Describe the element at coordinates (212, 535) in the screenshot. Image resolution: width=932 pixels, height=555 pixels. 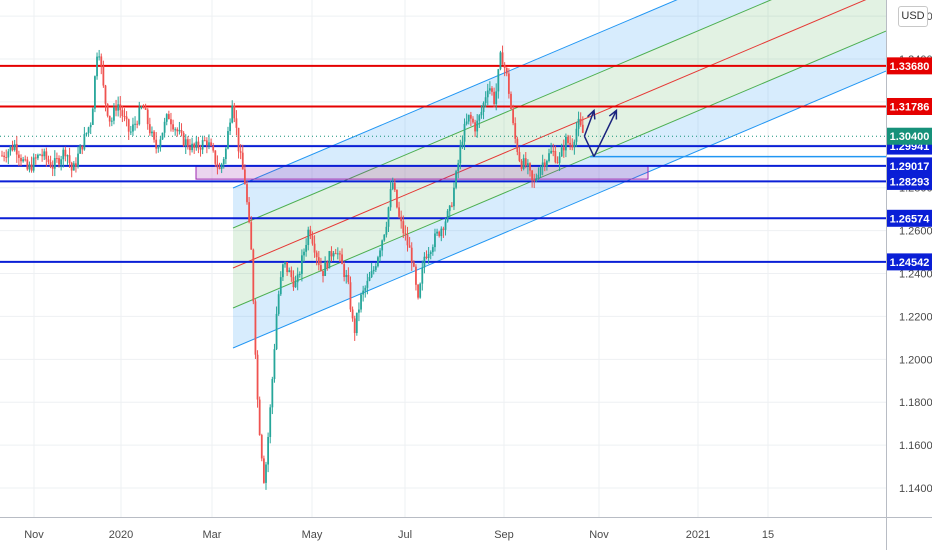
I see `date-tick-label: Mar` at that location.